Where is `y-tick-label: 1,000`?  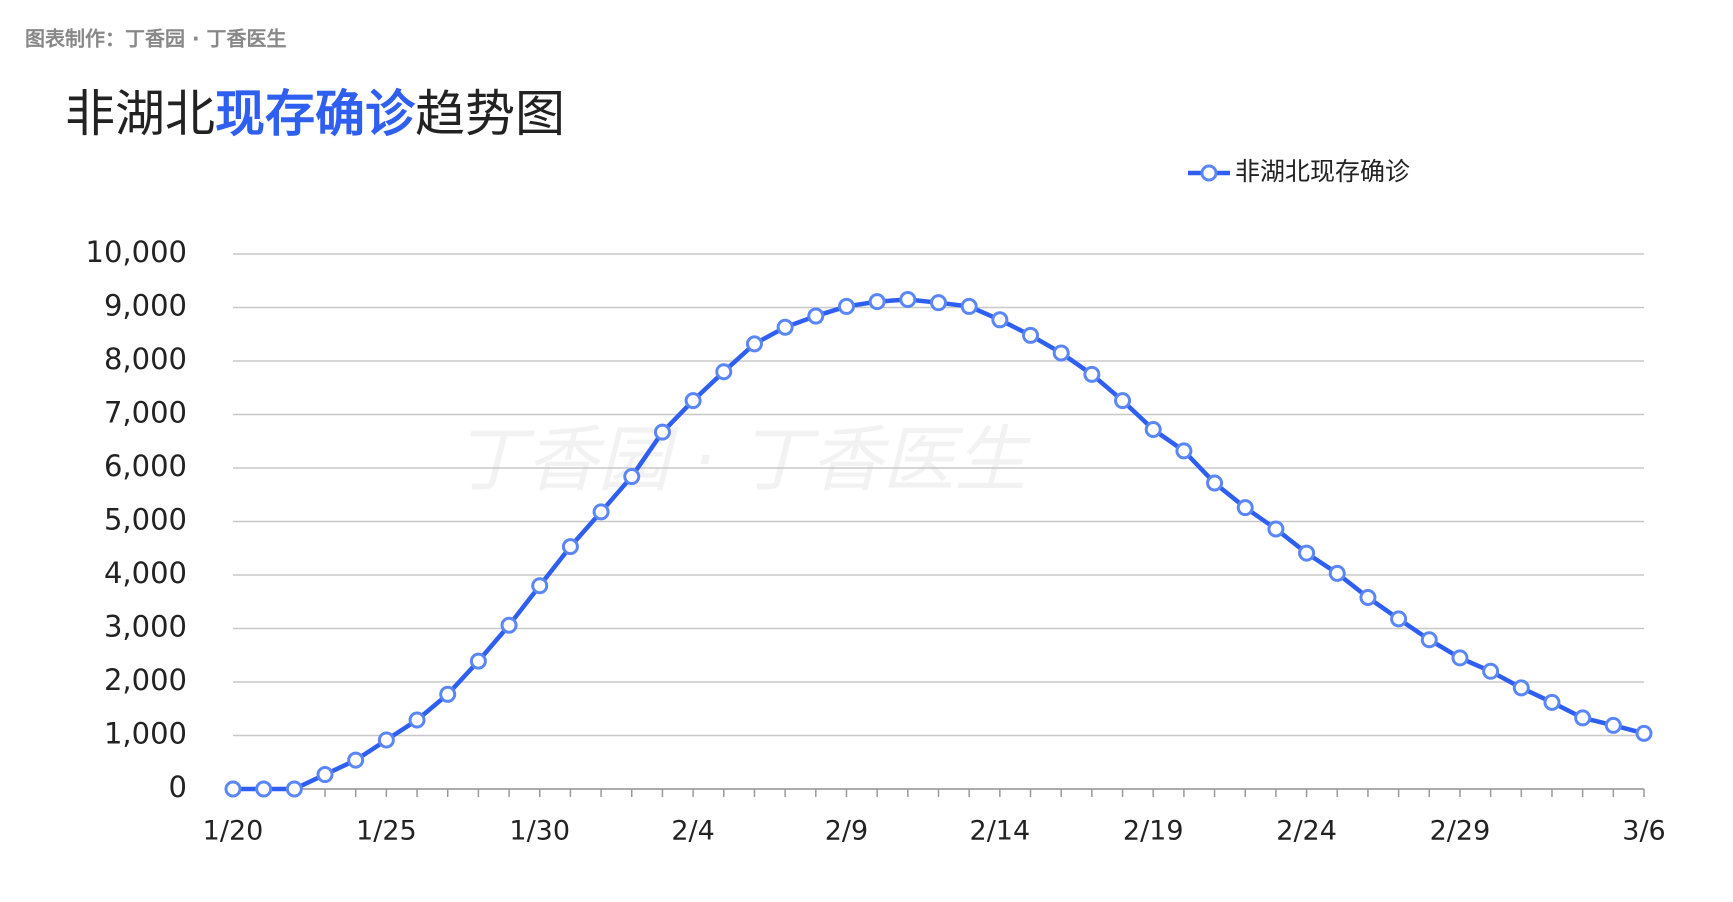
y-tick-label: 1,000 is located at coordinates (145, 734).